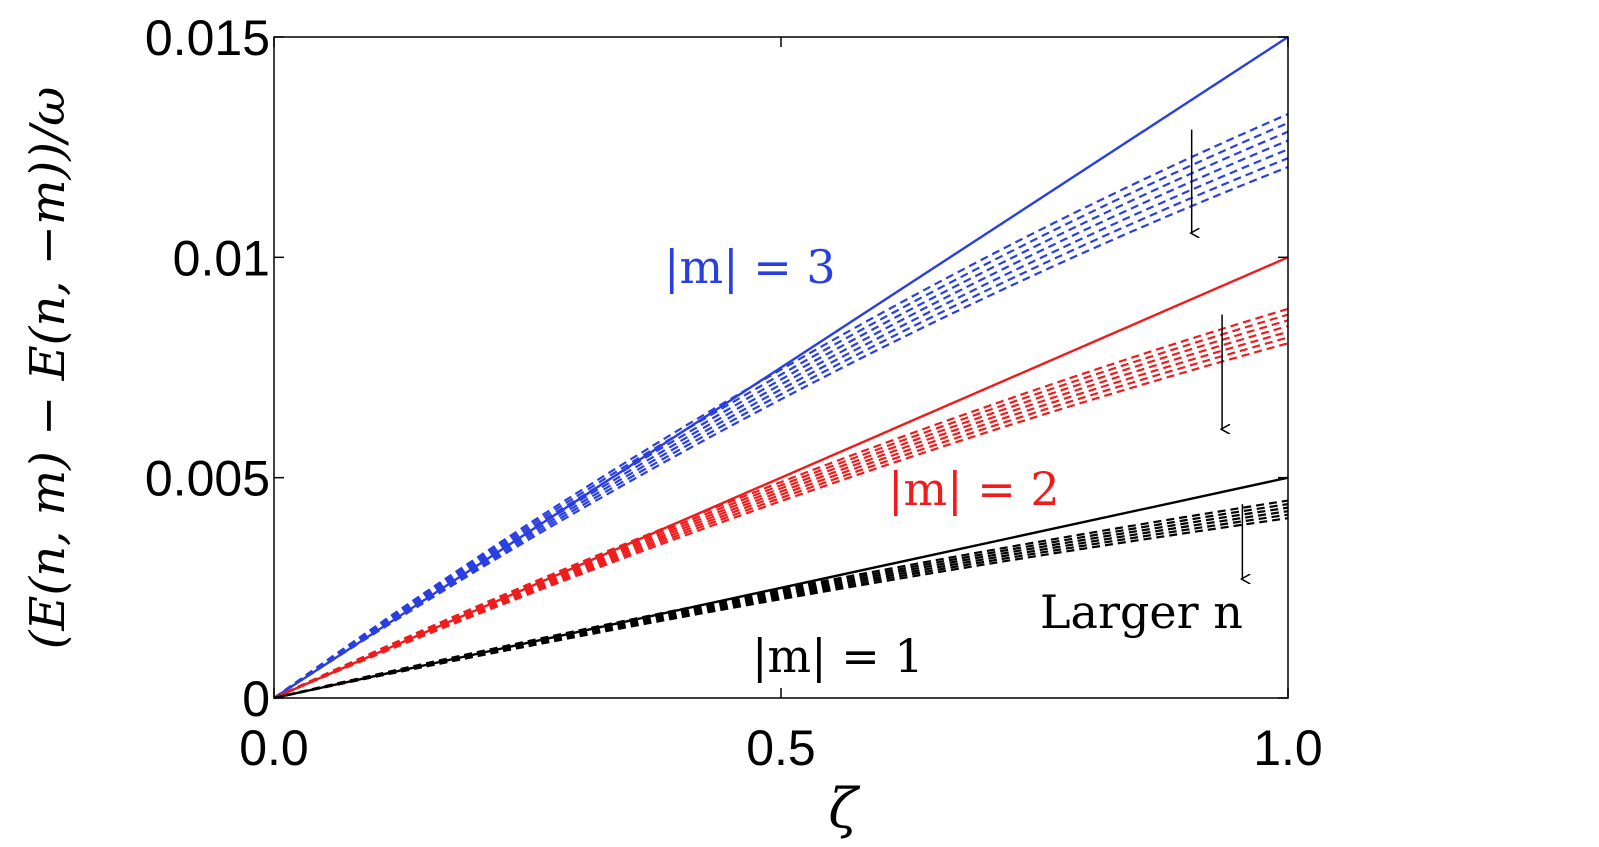 The image size is (1599, 847). What do you see at coordinates (838, 656) in the screenshot?
I see `m1-label: |m| = 1` at bounding box center [838, 656].